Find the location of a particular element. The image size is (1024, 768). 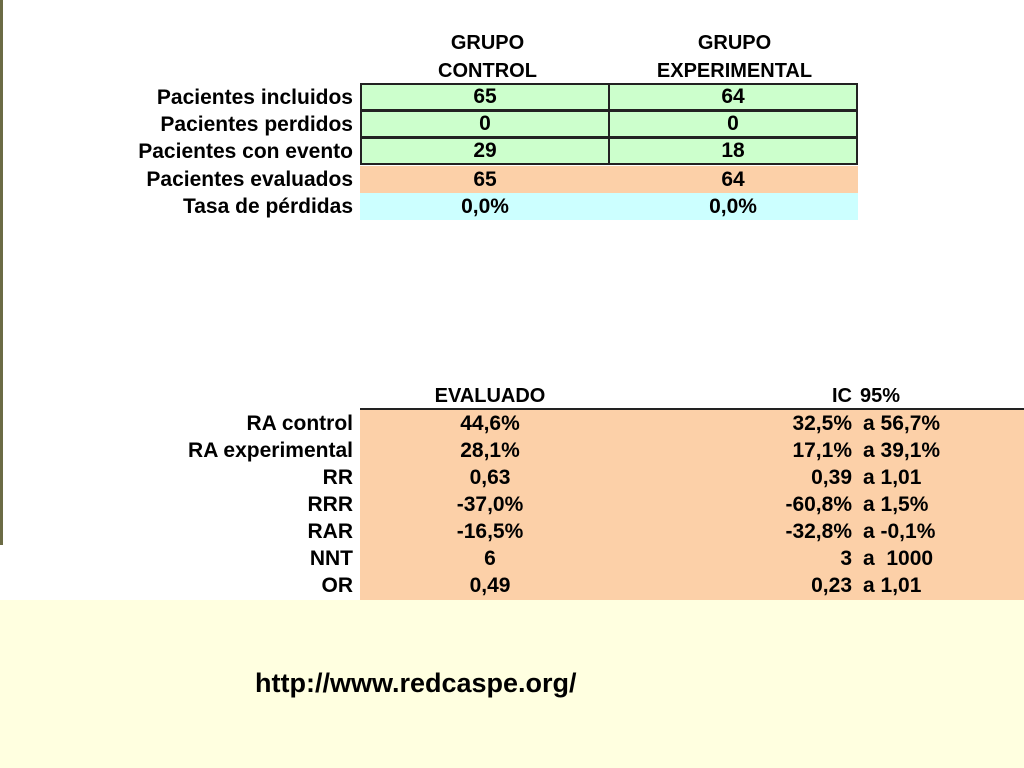

header-evaluado: EVALUADO is located at coordinates (490, 395).